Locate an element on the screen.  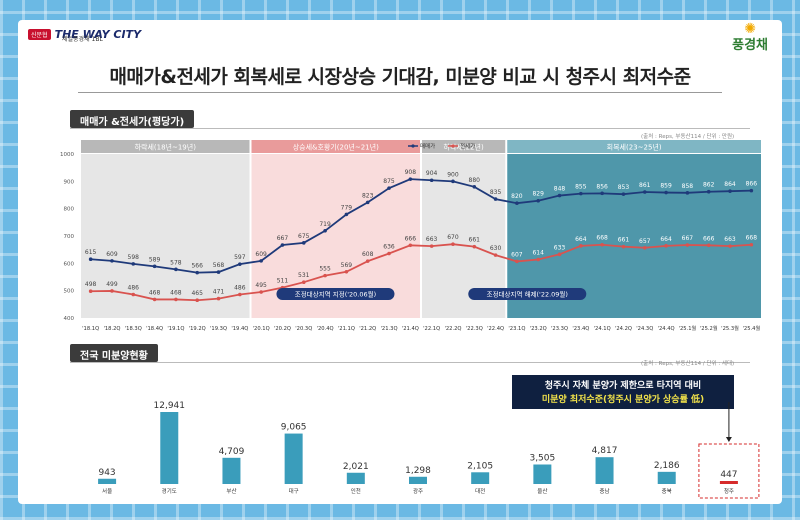
data-label: 853 is located at coordinates (624, 187).